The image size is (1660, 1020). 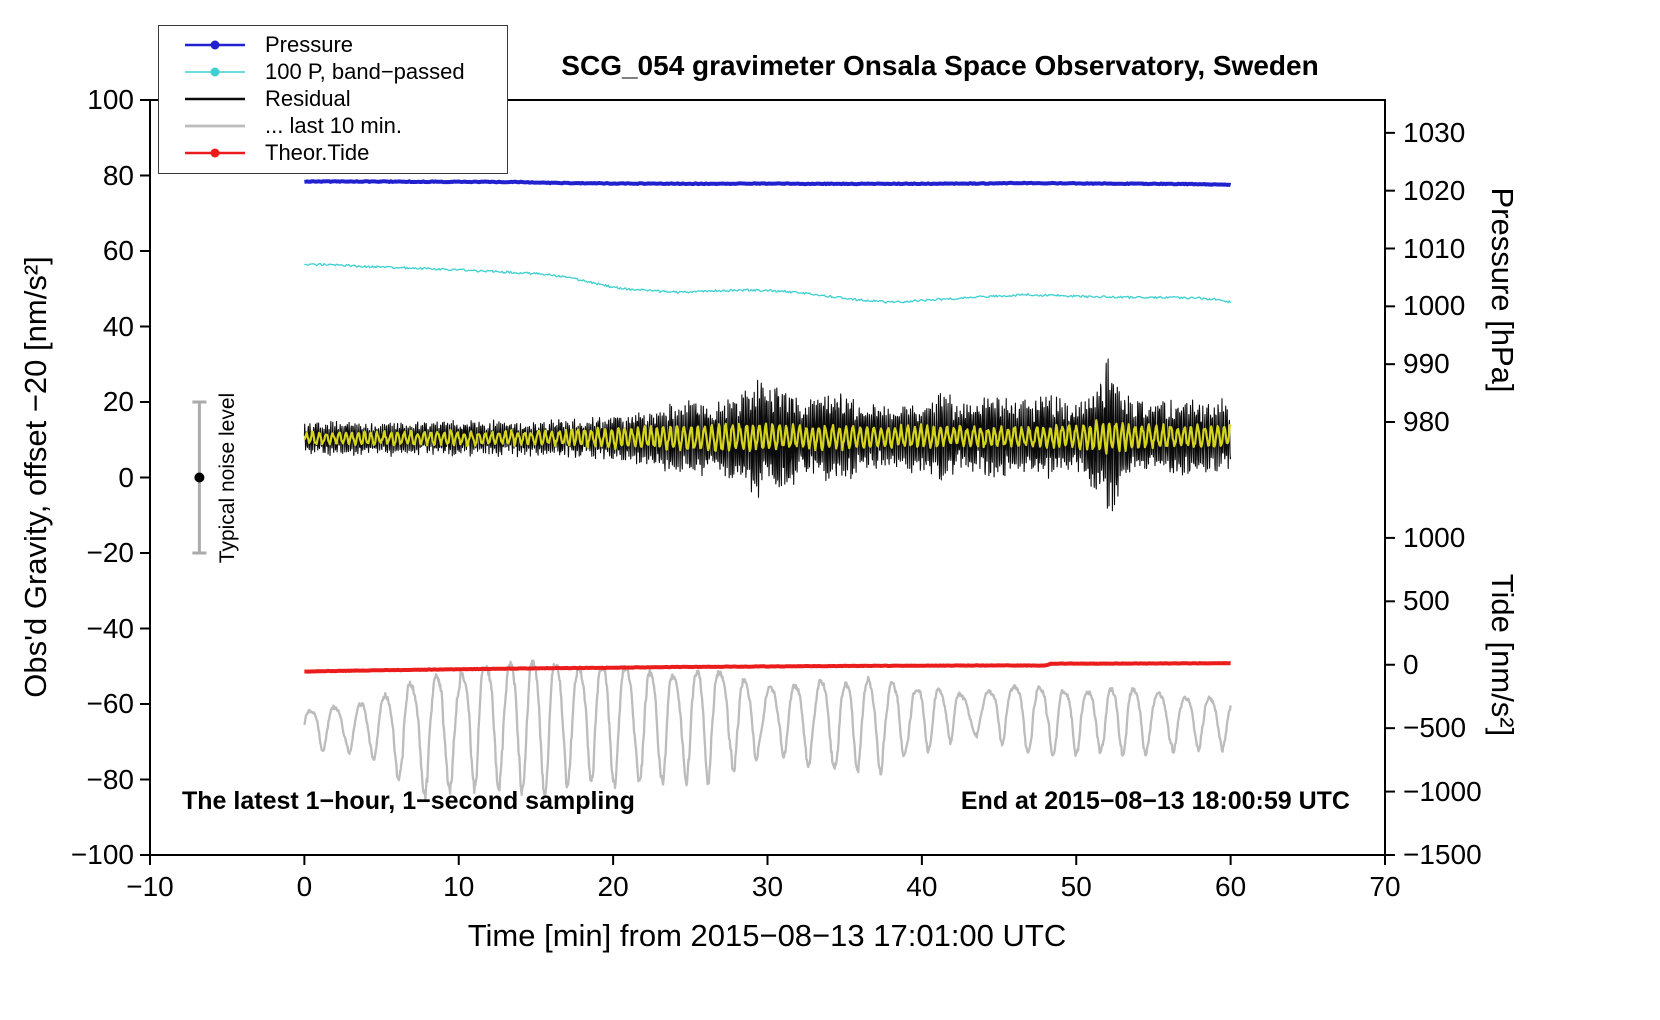 I want to click on residual-legend-line-icon, so click(x=215, y=98).